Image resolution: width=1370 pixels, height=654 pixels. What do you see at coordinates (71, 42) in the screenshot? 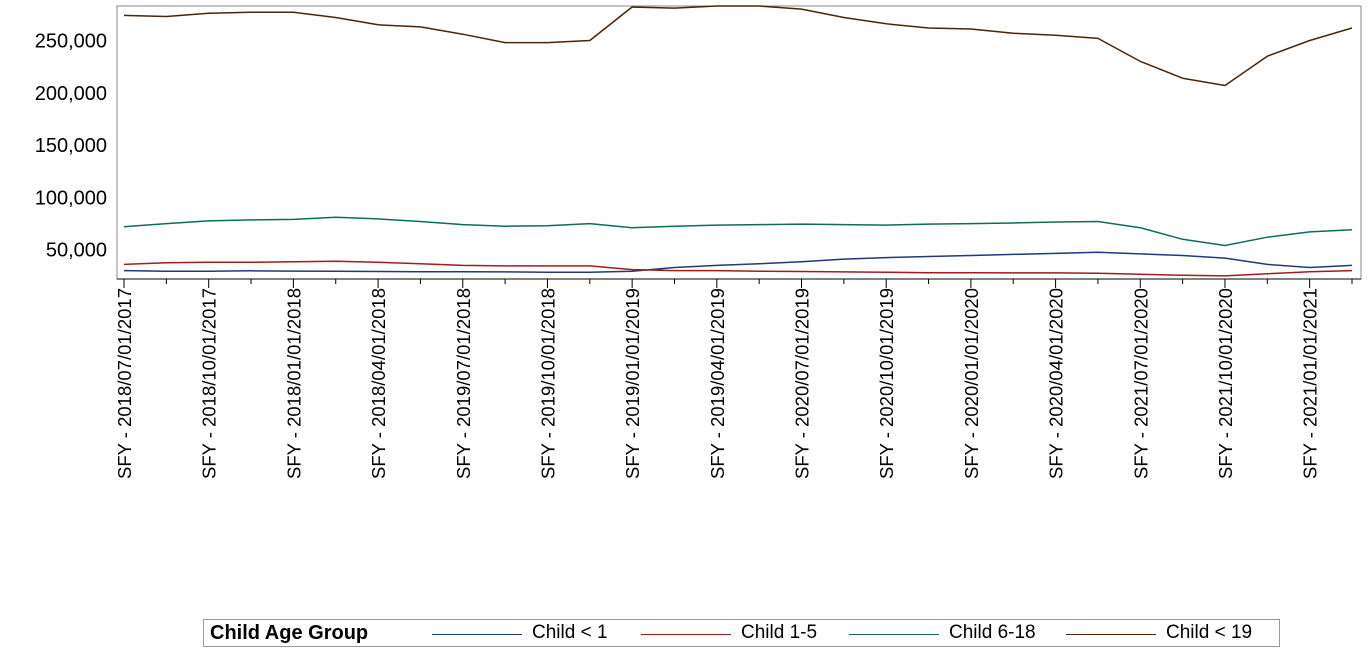
I see `y-tick-label: 250,000` at bounding box center [71, 42].